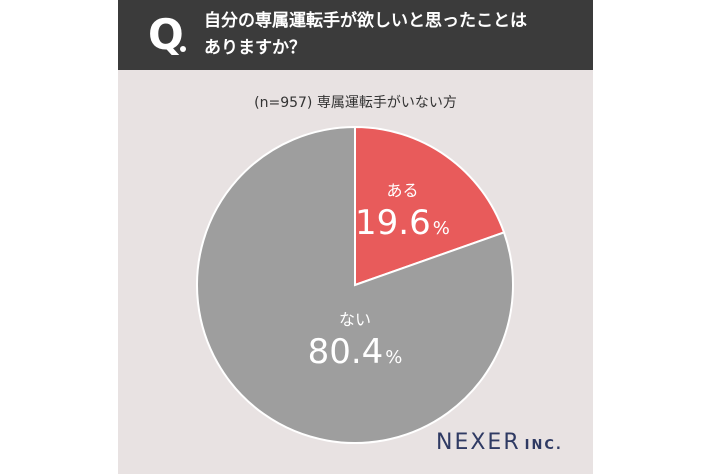 The height and width of the screenshot is (474, 710). I want to click on question-text-line2: ありますか？, so click(255, 48).